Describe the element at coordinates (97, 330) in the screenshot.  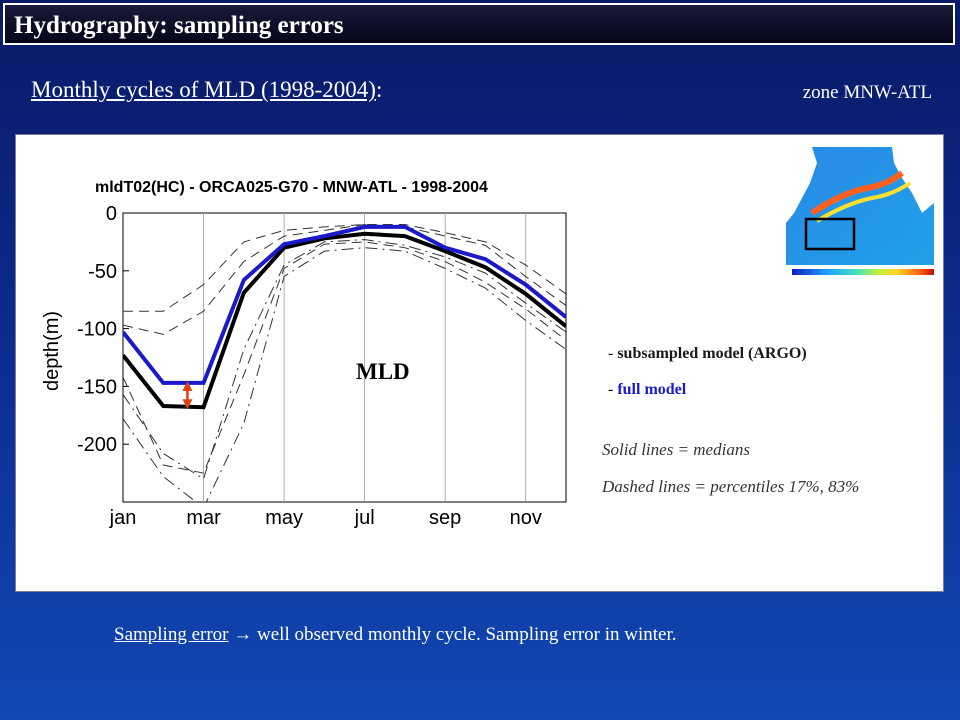
I see `y-tick-label: -100` at that location.